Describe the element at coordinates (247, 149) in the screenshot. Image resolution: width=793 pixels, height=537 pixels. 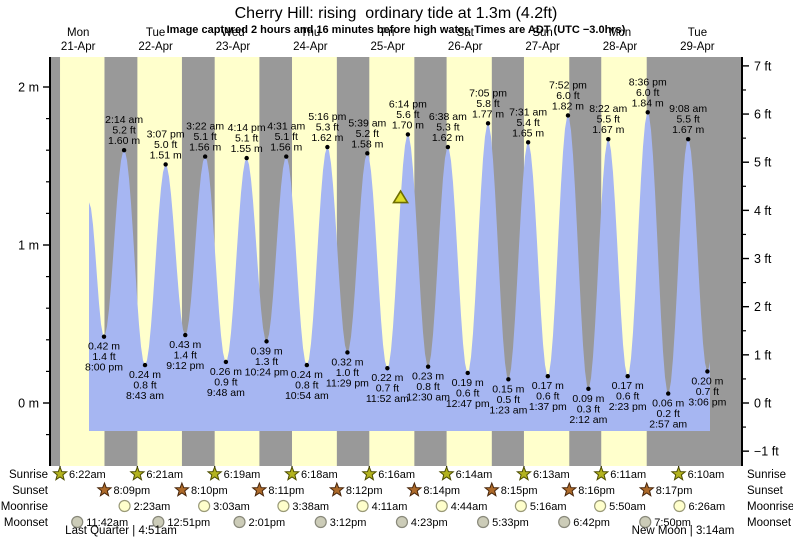
I see `high-tide-label: 1.55 m` at that location.